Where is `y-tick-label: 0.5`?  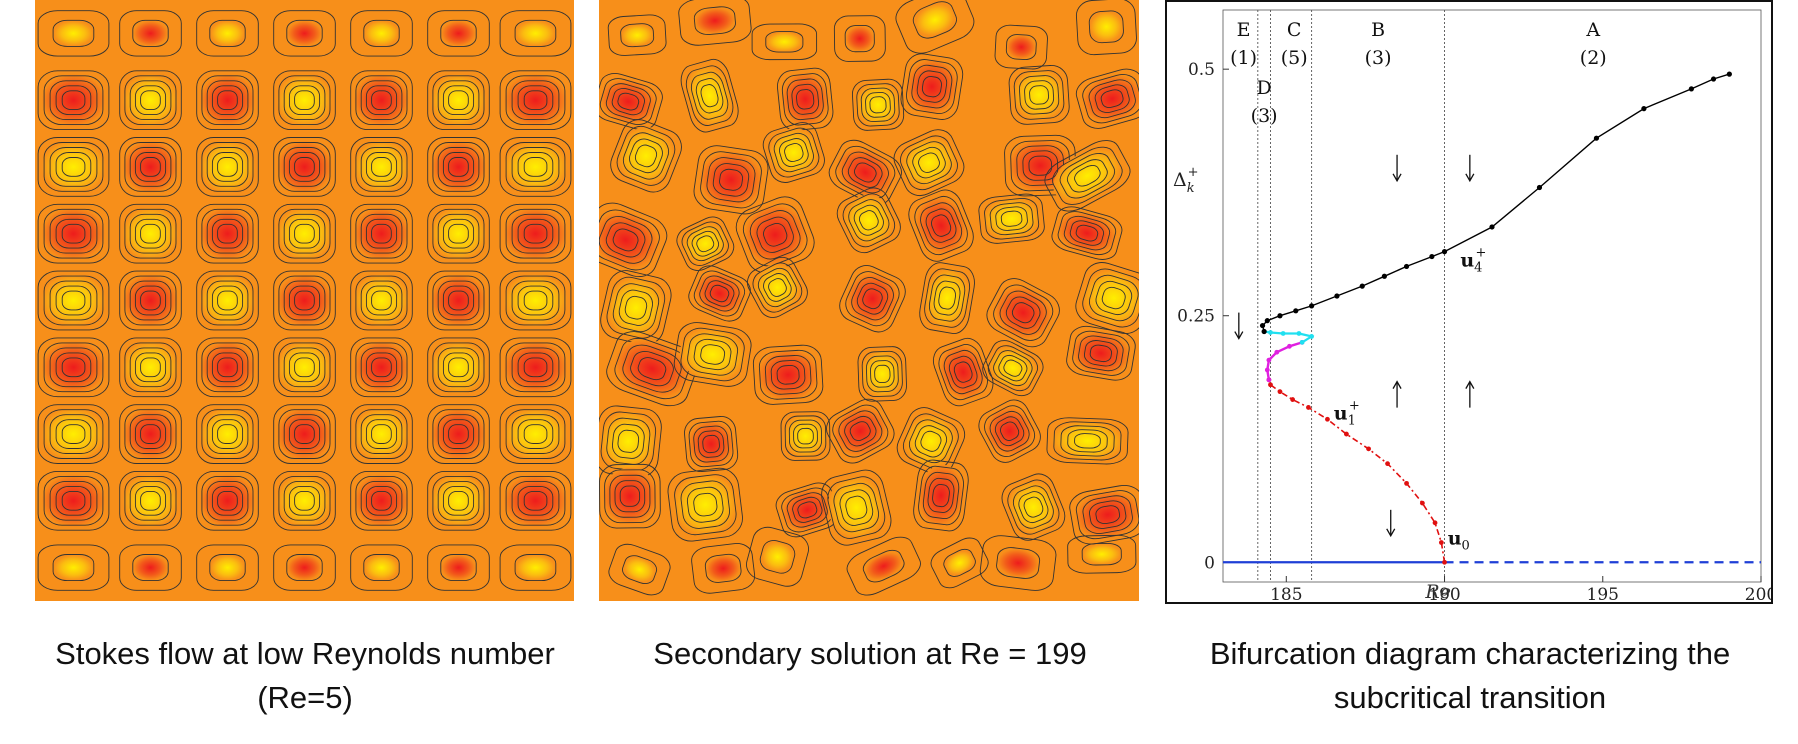
y-tick-label: 0.5 is located at coordinates (1201, 70).